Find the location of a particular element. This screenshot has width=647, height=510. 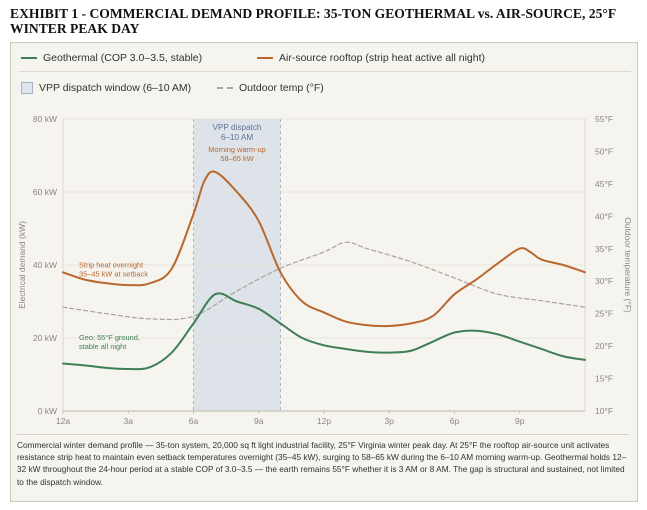

x-tick-label: 12a is located at coordinates (63, 421).